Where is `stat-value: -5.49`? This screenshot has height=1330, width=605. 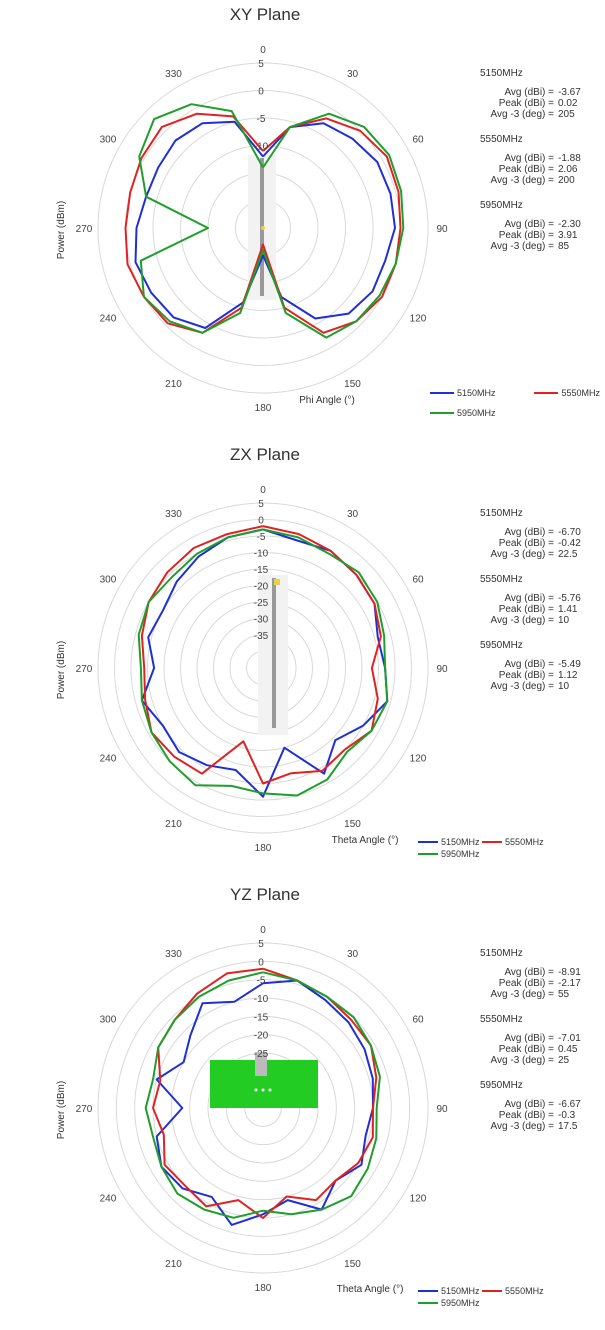
stat-value: -5.49 is located at coordinates (569, 664).